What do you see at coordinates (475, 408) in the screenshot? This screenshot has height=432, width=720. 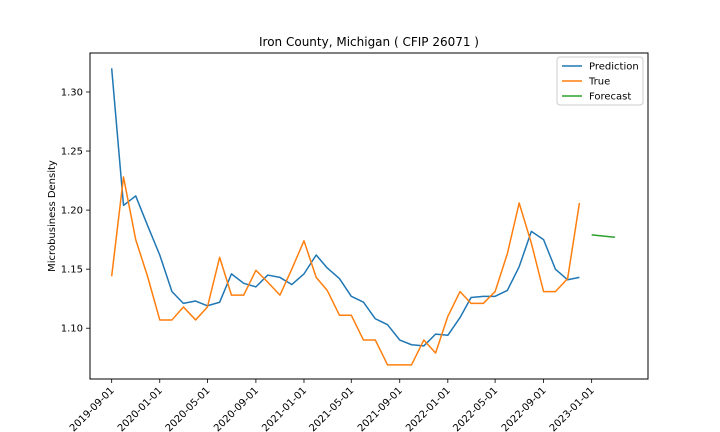 I see `x-tick-label: 2022-05-01` at bounding box center [475, 408].